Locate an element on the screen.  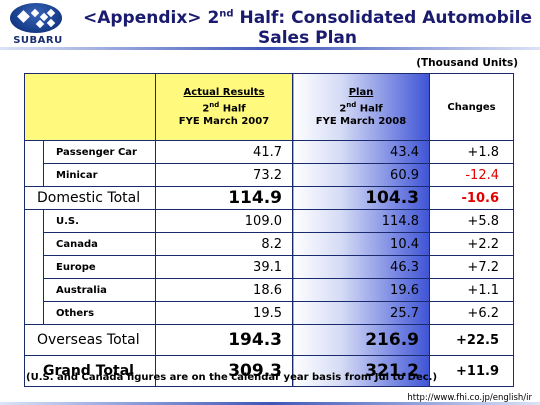
row-label: Australia is located at coordinates (99, 290).